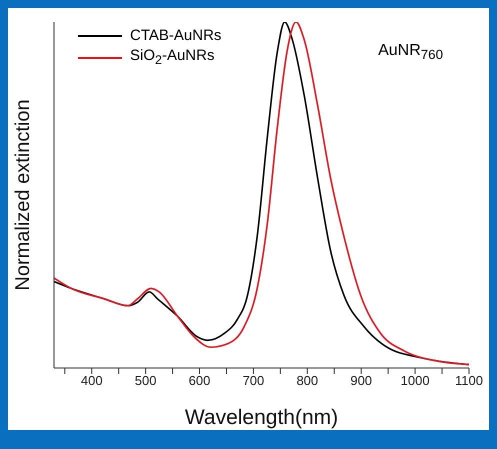 The image size is (497, 449). Describe the element at coordinates (469, 380) in the screenshot. I see `x-tick-label: 1100` at that location.